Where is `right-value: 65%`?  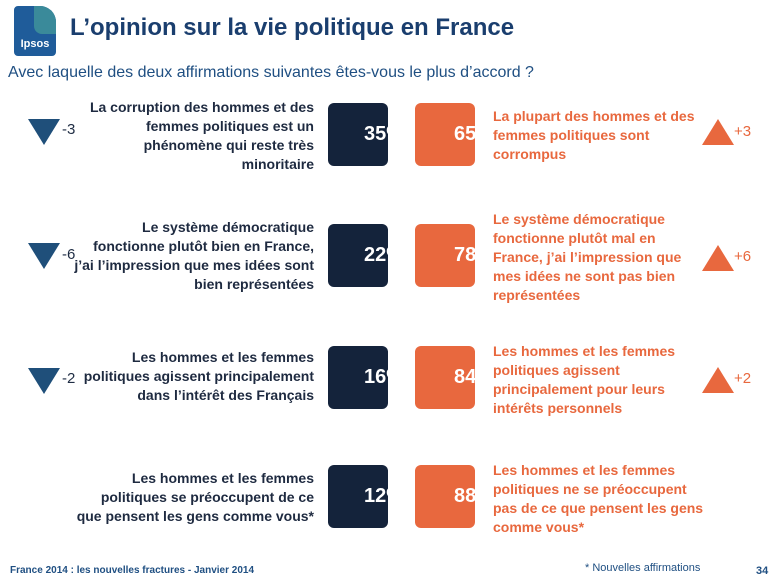
right-value: 65% is located at coordinates (464, 134).